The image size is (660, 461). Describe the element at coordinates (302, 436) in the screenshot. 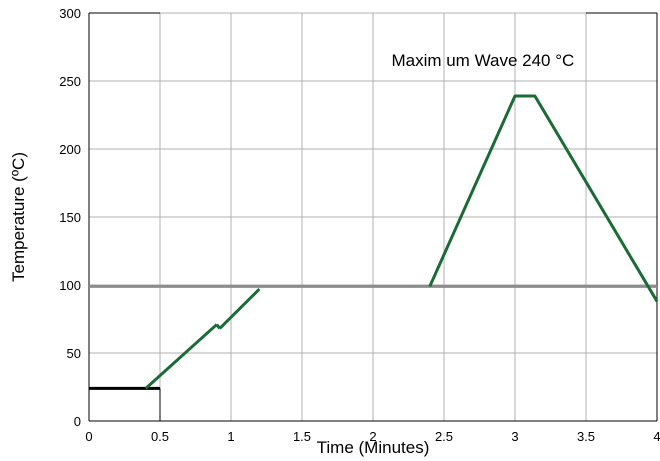

I see `x-tick-label: 1.5` at that location.